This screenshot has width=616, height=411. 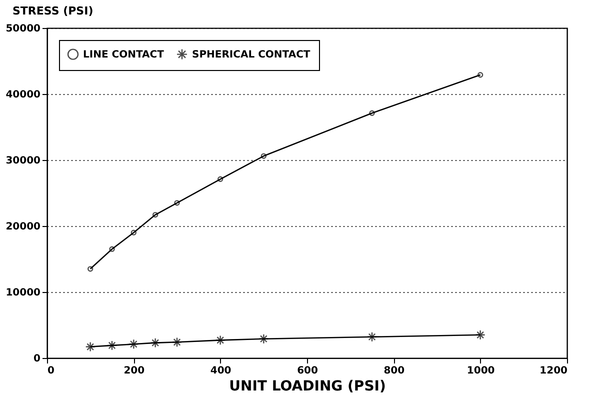 What do you see at coordinates (221, 371) in the screenshot?
I see `x-tick-label: 400` at bounding box center [221, 371].